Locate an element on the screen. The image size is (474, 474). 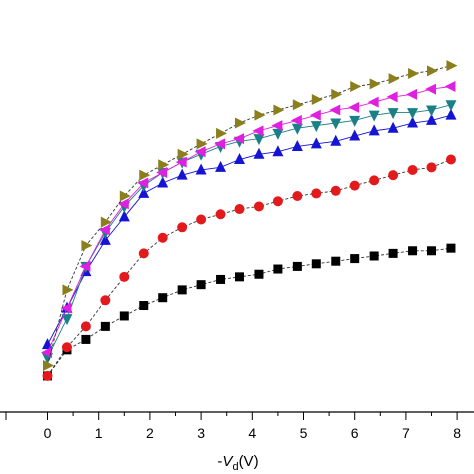
x-tick-label: 5 is located at coordinates (304, 433).